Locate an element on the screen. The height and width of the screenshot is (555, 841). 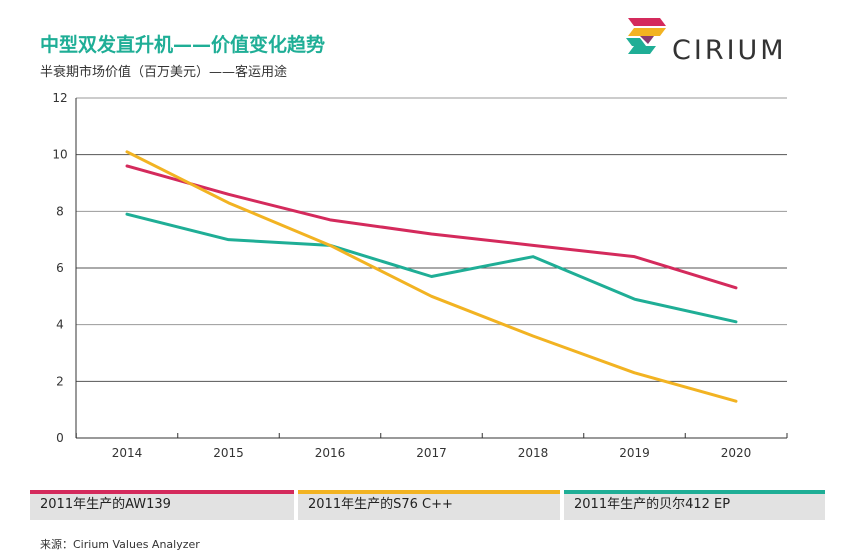
source-note: 来源：Cirium Values Analyzer is located at coordinates (120, 544).